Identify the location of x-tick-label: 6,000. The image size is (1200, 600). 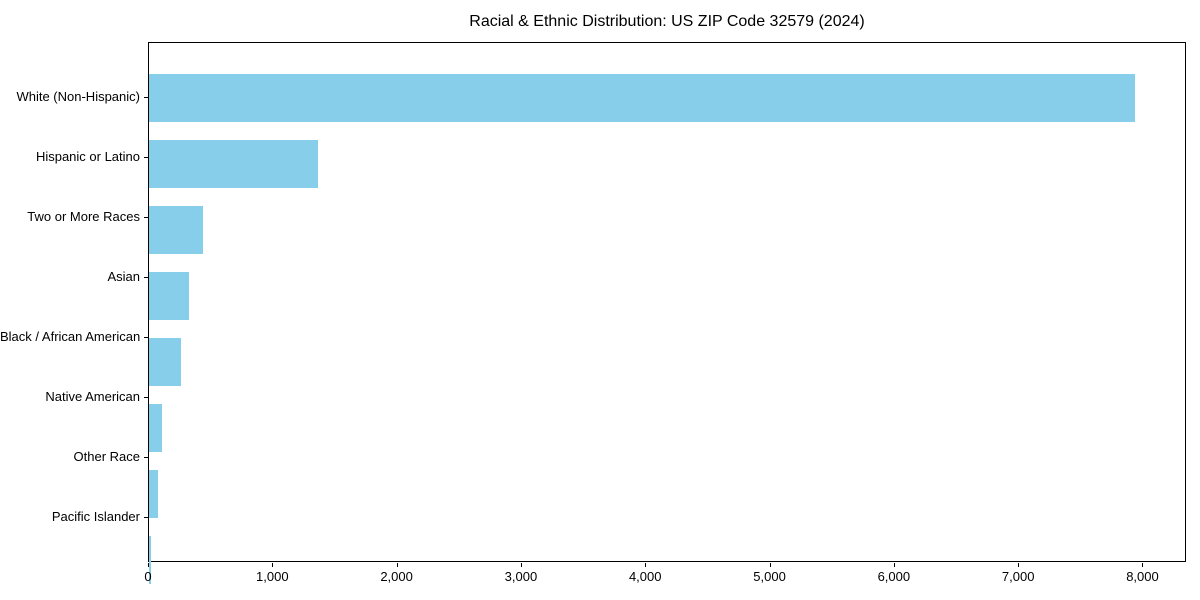
(894, 576).